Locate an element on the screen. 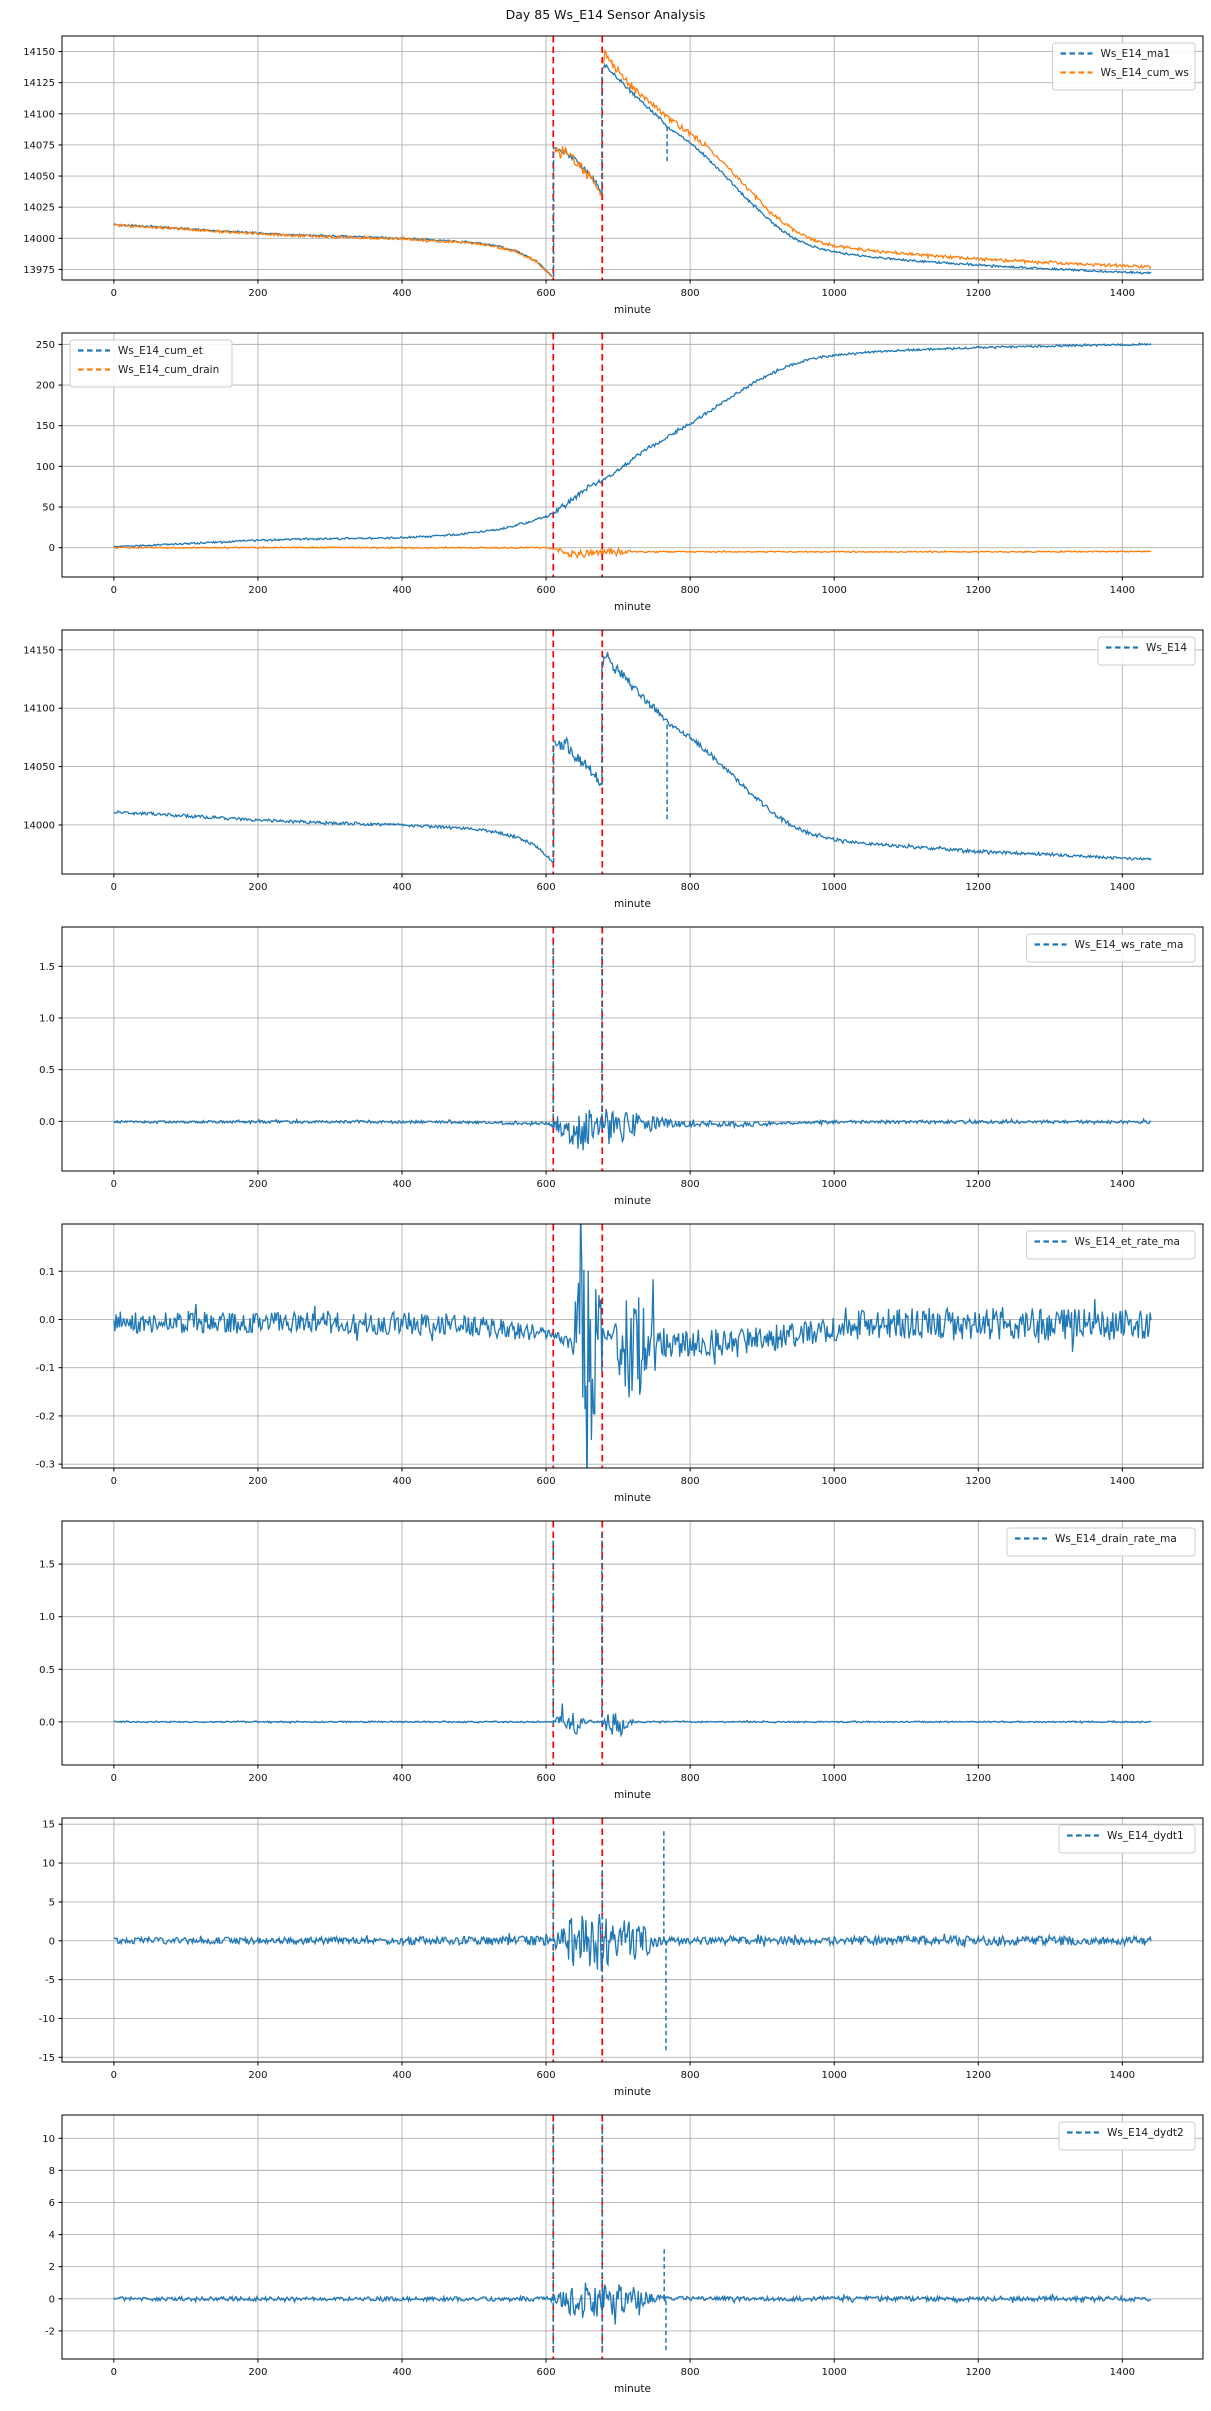 Image resolution: width=1211 pixels, height=2411 pixels. series-ws-e14-et-rate-ma is located at coordinates (632, 1346).